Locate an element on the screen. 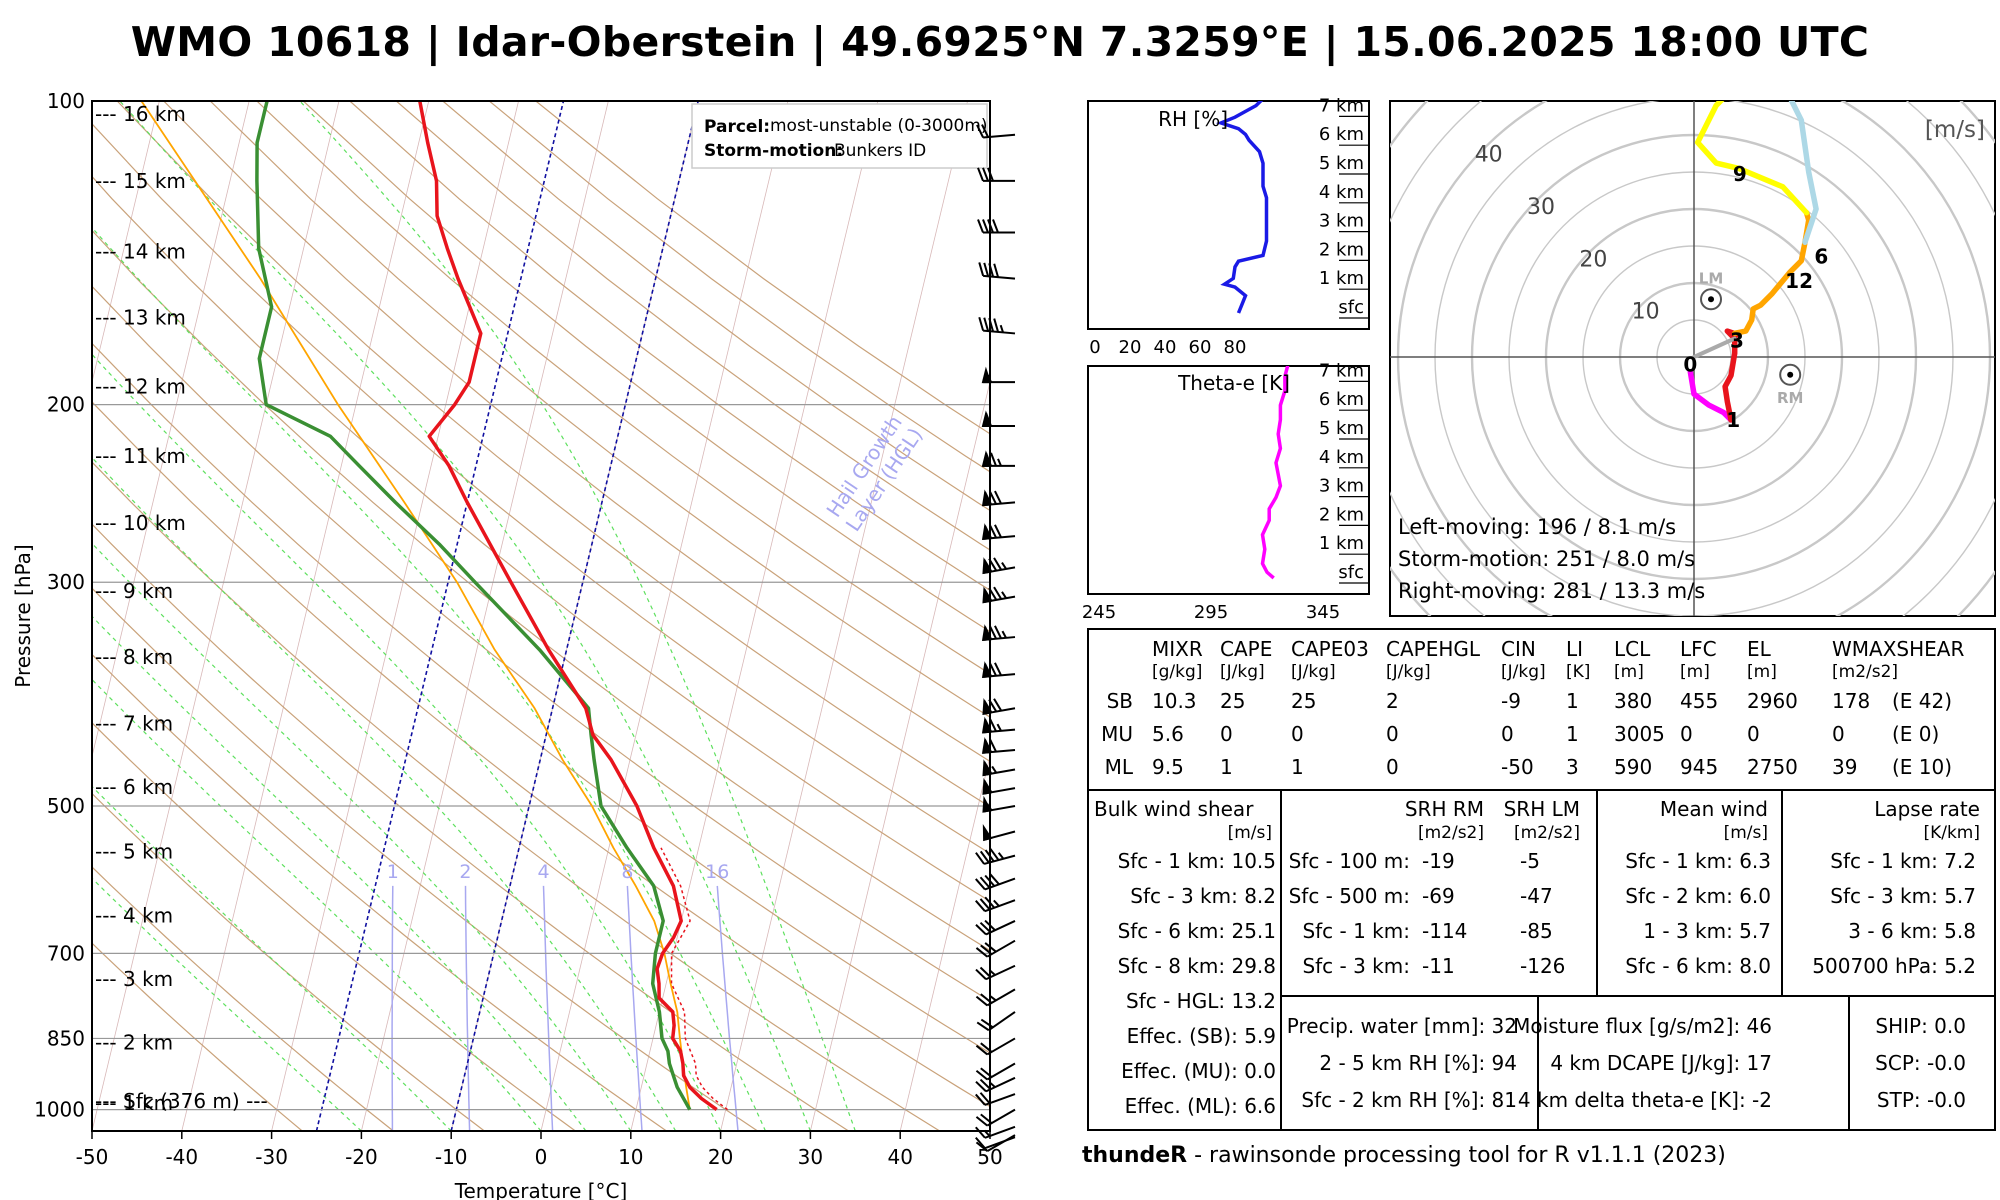  hodograph-ring-label: 10 is located at coordinates (1646, 312).